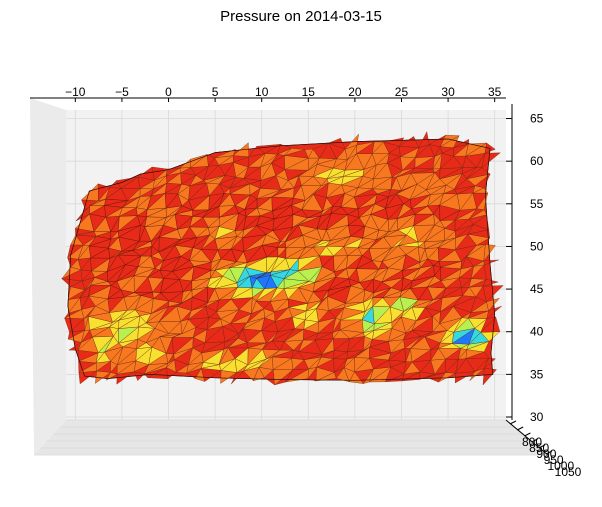 The image size is (602, 507). I want to click on y-tick-label: 50, so click(537, 246).